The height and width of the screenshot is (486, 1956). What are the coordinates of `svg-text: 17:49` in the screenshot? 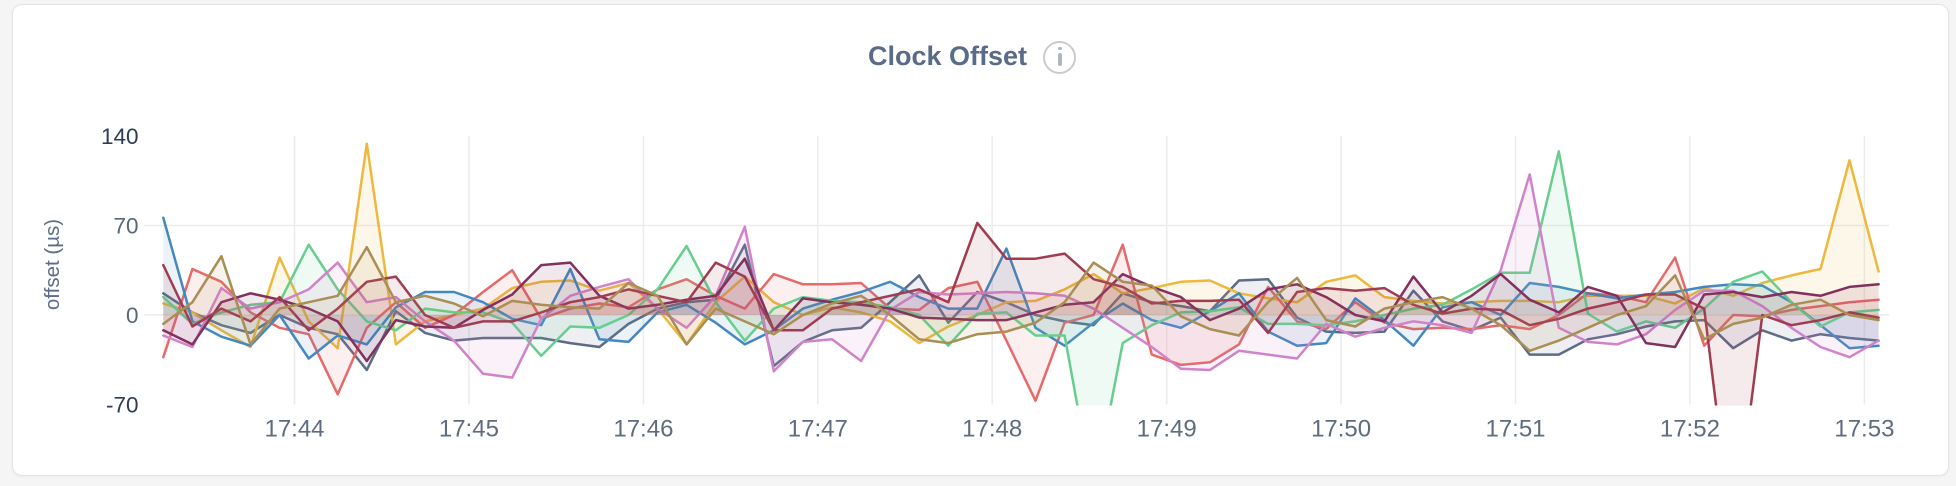 It's located at (1167, 429).